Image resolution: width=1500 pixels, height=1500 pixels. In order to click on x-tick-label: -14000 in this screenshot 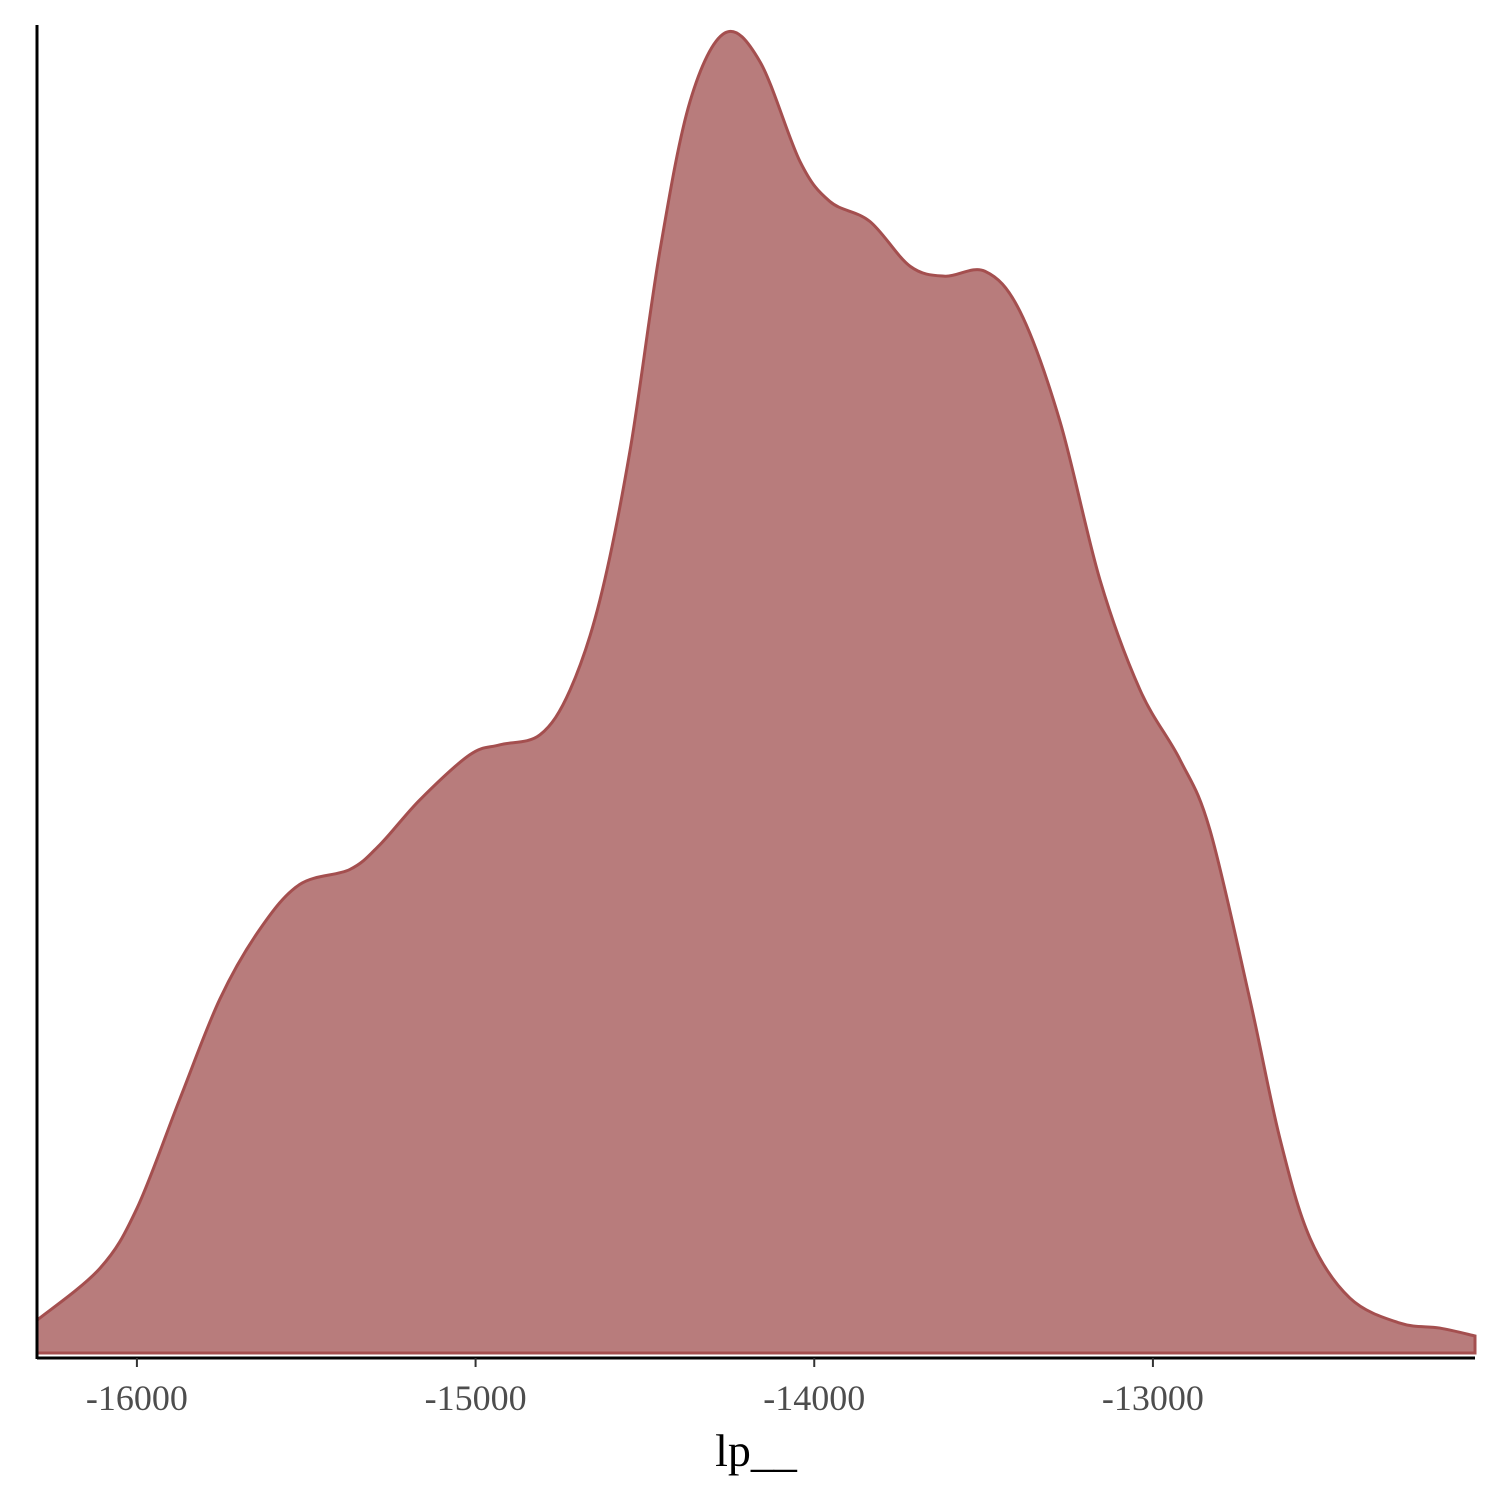, I will do `click(814, 1398)`.